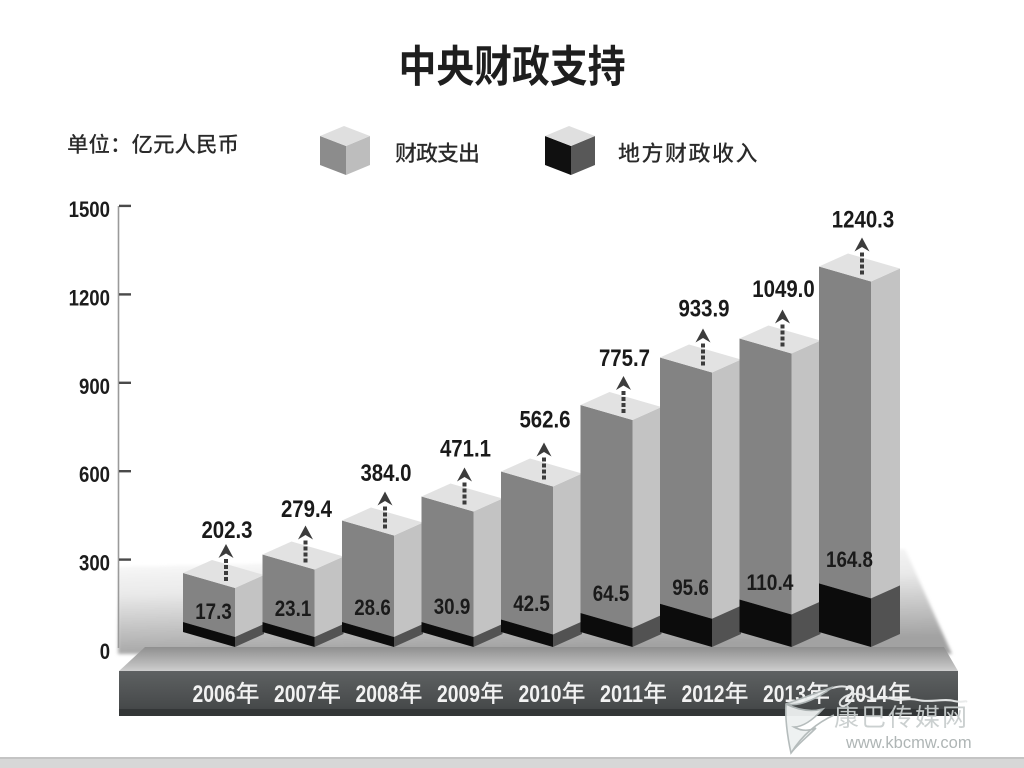  What do you see at coordinates (452, 606) in the screenshot?
I see `svg-text: 30.9` at bounding box center [452, 606].